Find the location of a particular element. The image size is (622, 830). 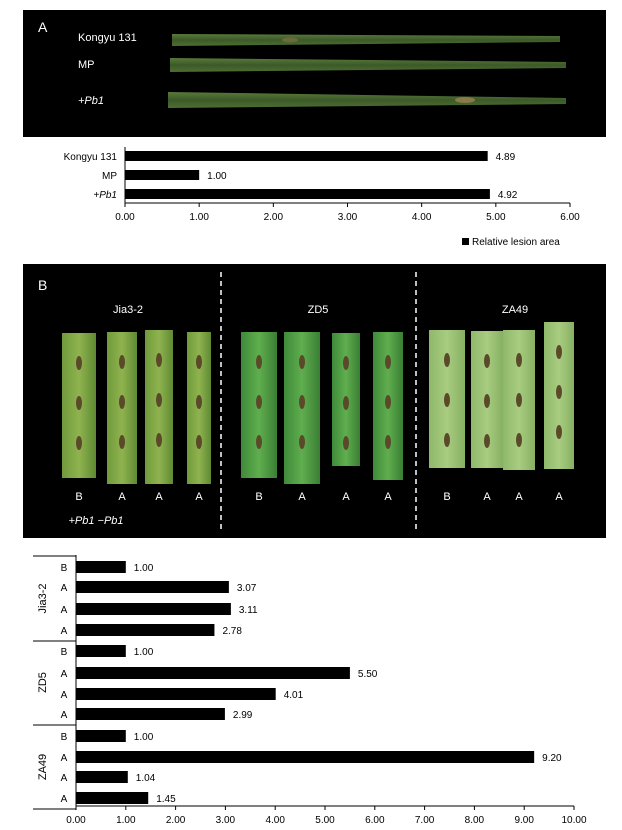

value-label: 1.00 is located at coordinates (217, 176).